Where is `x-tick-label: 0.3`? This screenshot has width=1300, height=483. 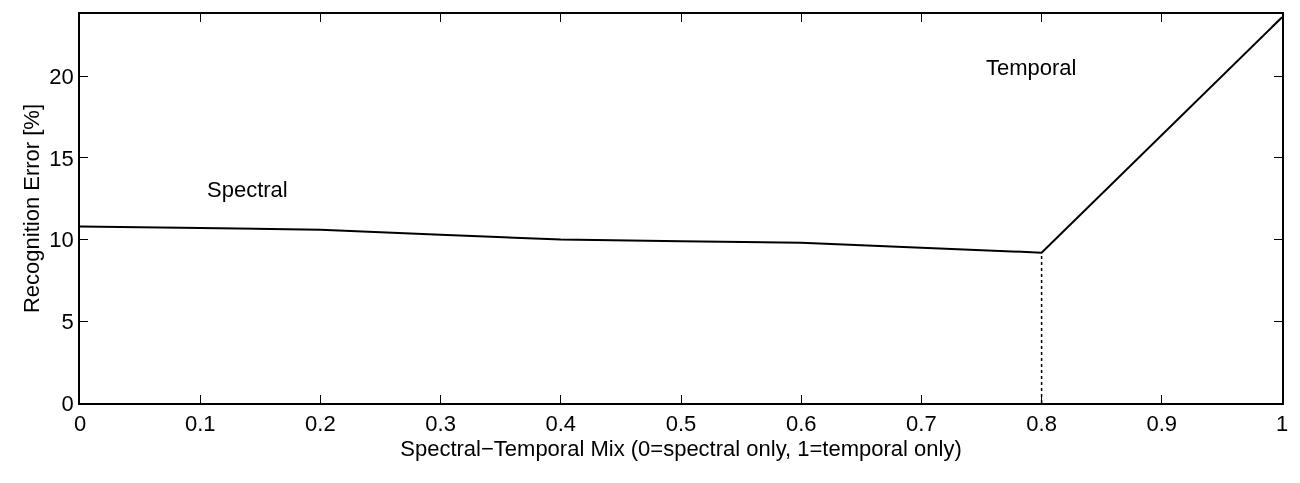
x-tick-label: 0.3 is located at coordinates (440, 424).